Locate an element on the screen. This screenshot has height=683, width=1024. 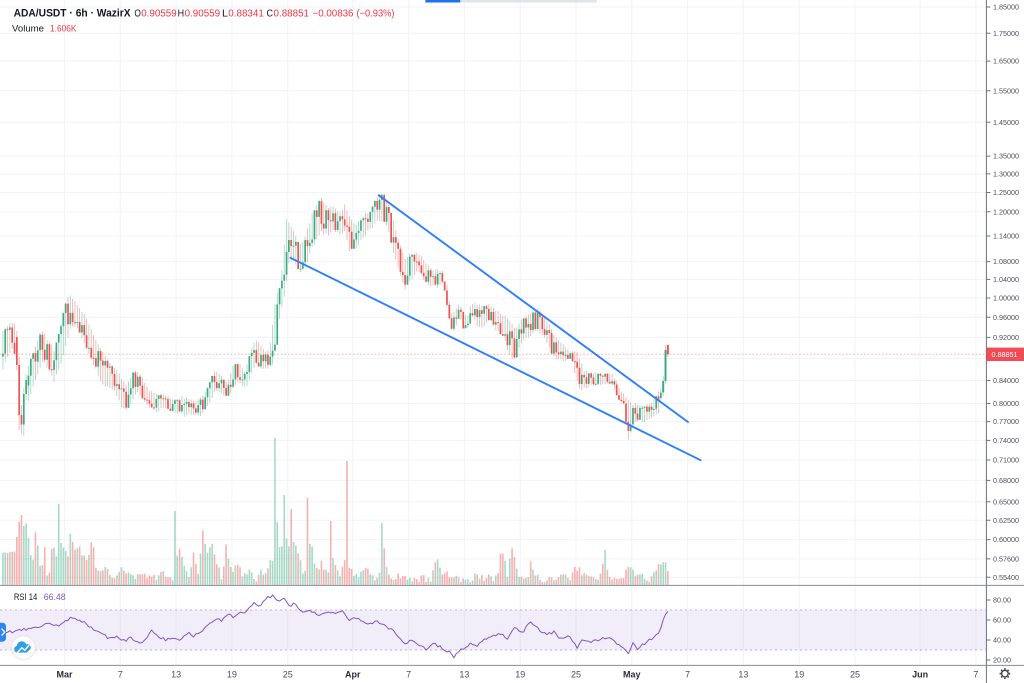
svg-text: 1.75000 is located at coordinates (1006, 33).